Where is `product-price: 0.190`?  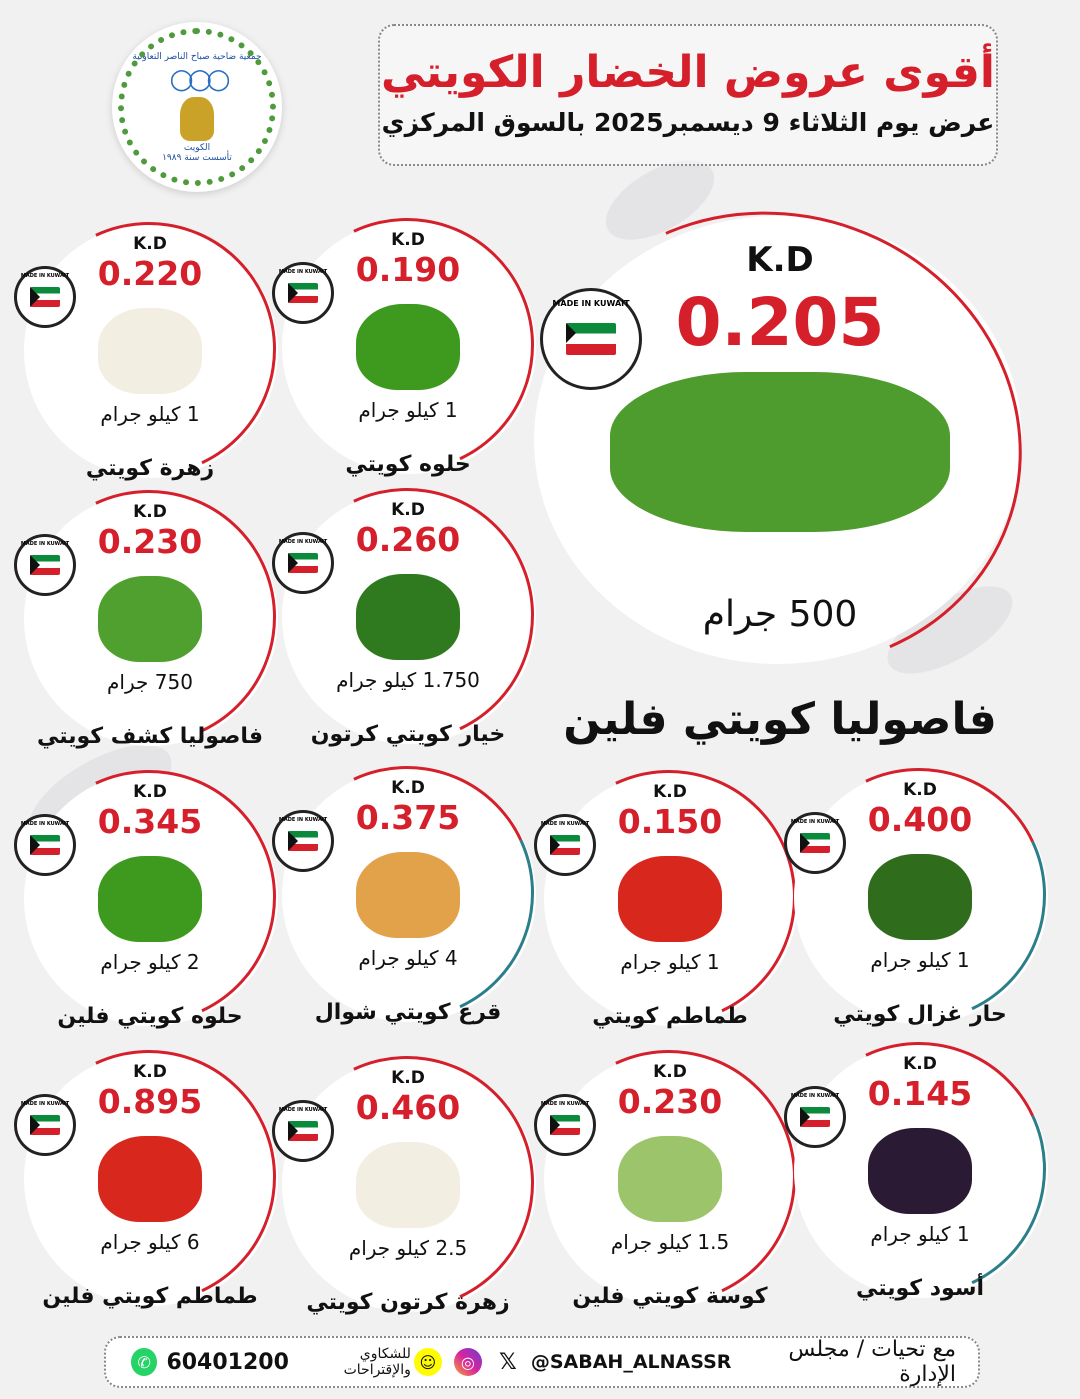 product-price: 0.190 is located at coordinates (408, 269).